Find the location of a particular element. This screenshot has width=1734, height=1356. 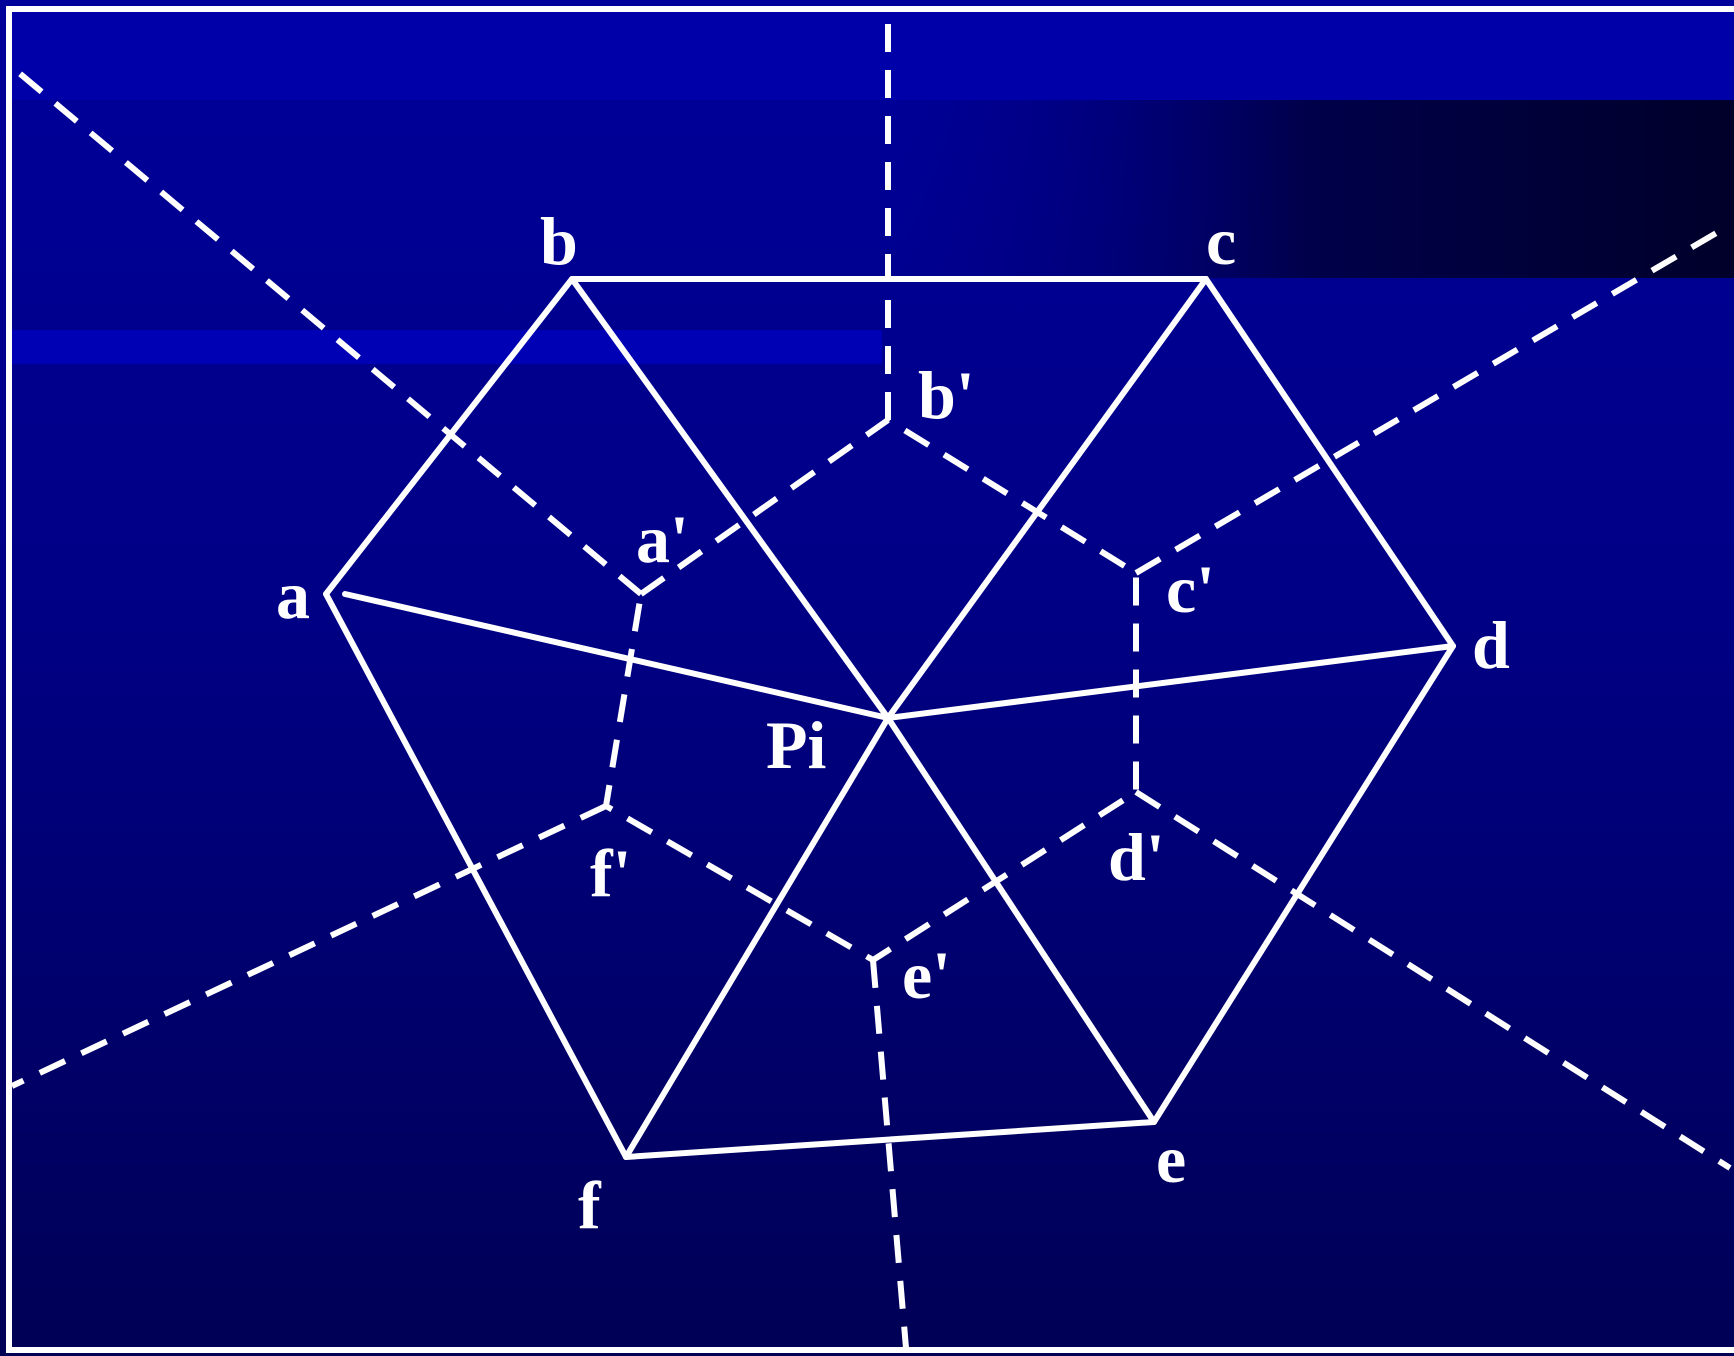

label-e-prime: e' is located at coordinates (926, 975).